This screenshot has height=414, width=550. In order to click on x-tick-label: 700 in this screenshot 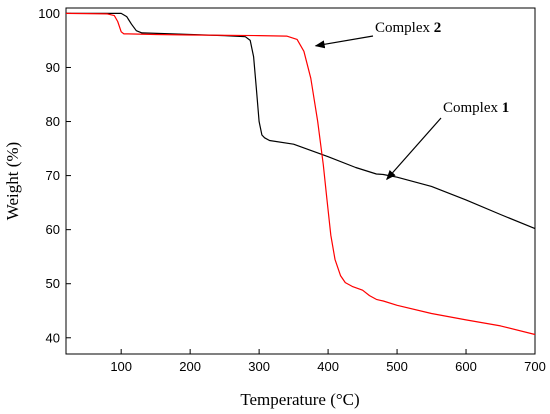, I will do `click(535, 366)`.